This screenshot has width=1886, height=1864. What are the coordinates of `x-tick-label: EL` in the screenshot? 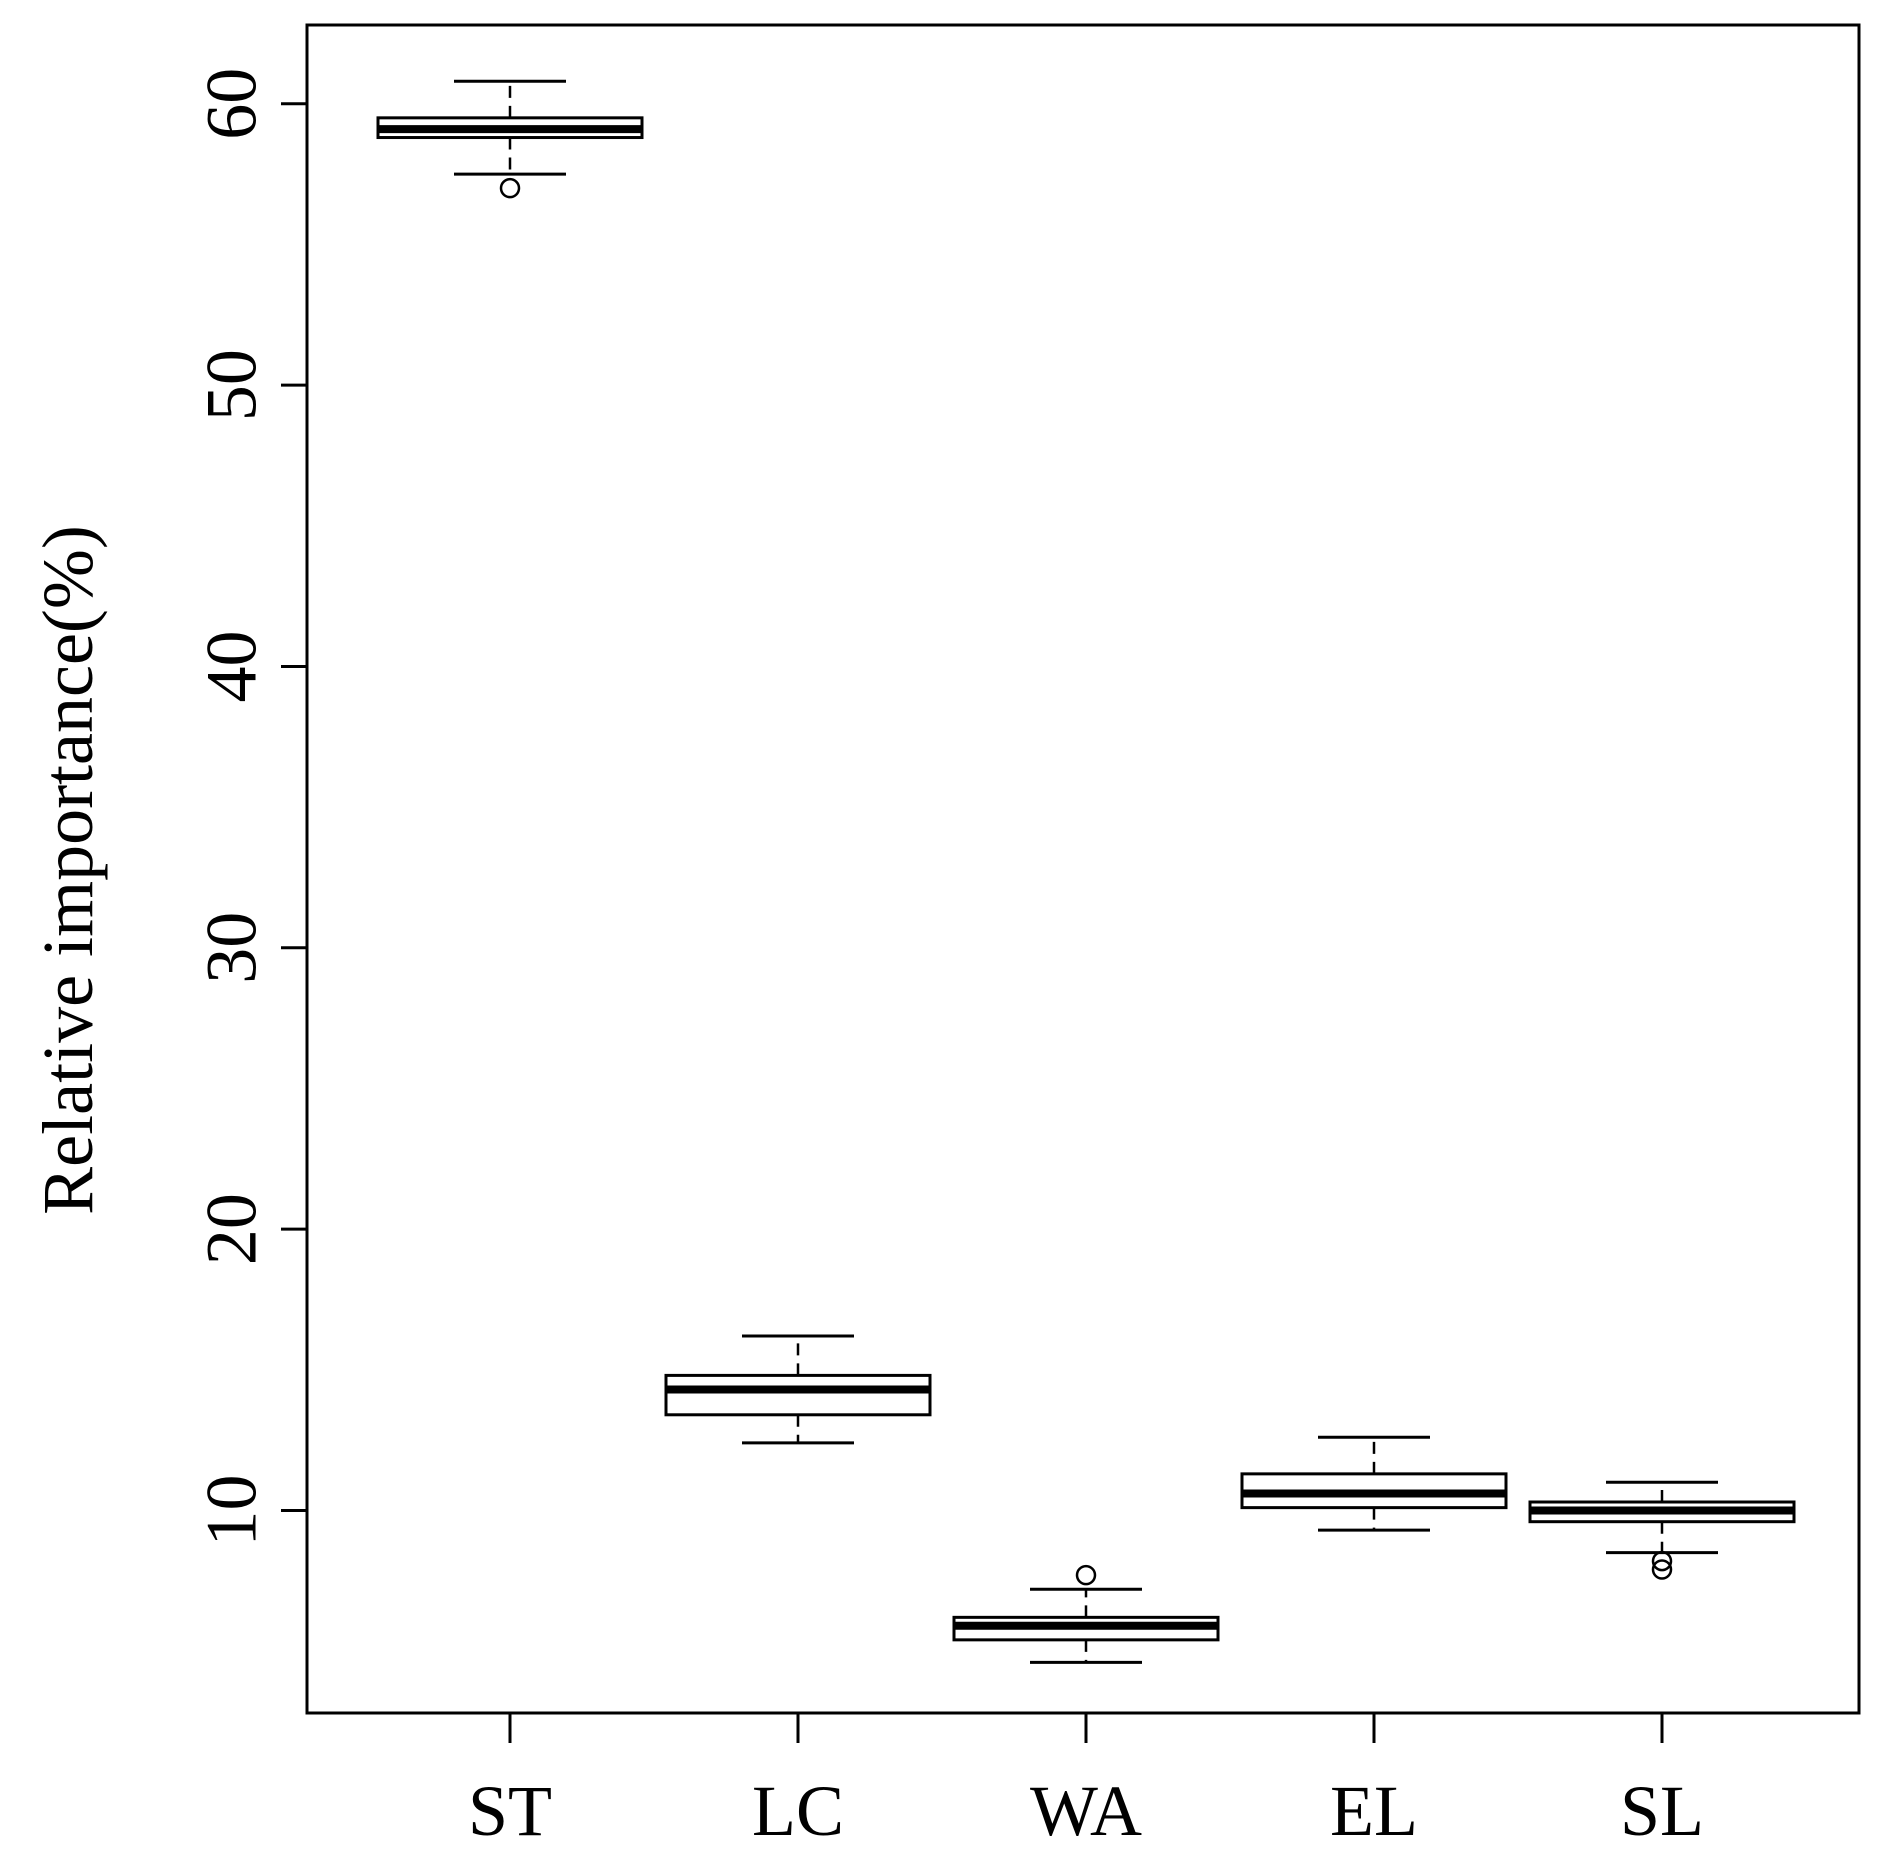 It's located at (1374, 1811).